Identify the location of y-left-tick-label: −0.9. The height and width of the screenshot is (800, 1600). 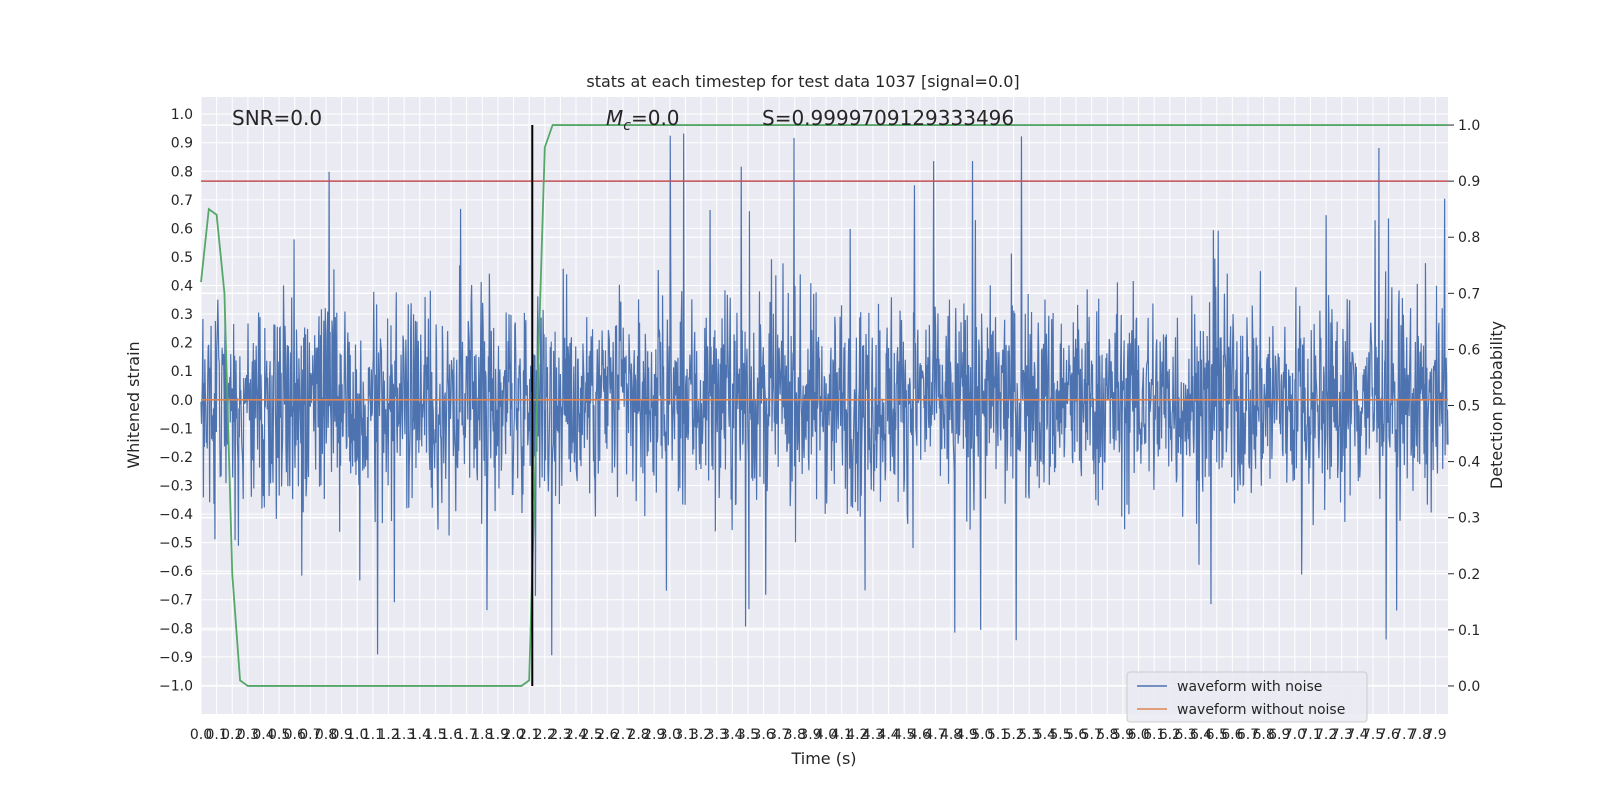
(176, 658).